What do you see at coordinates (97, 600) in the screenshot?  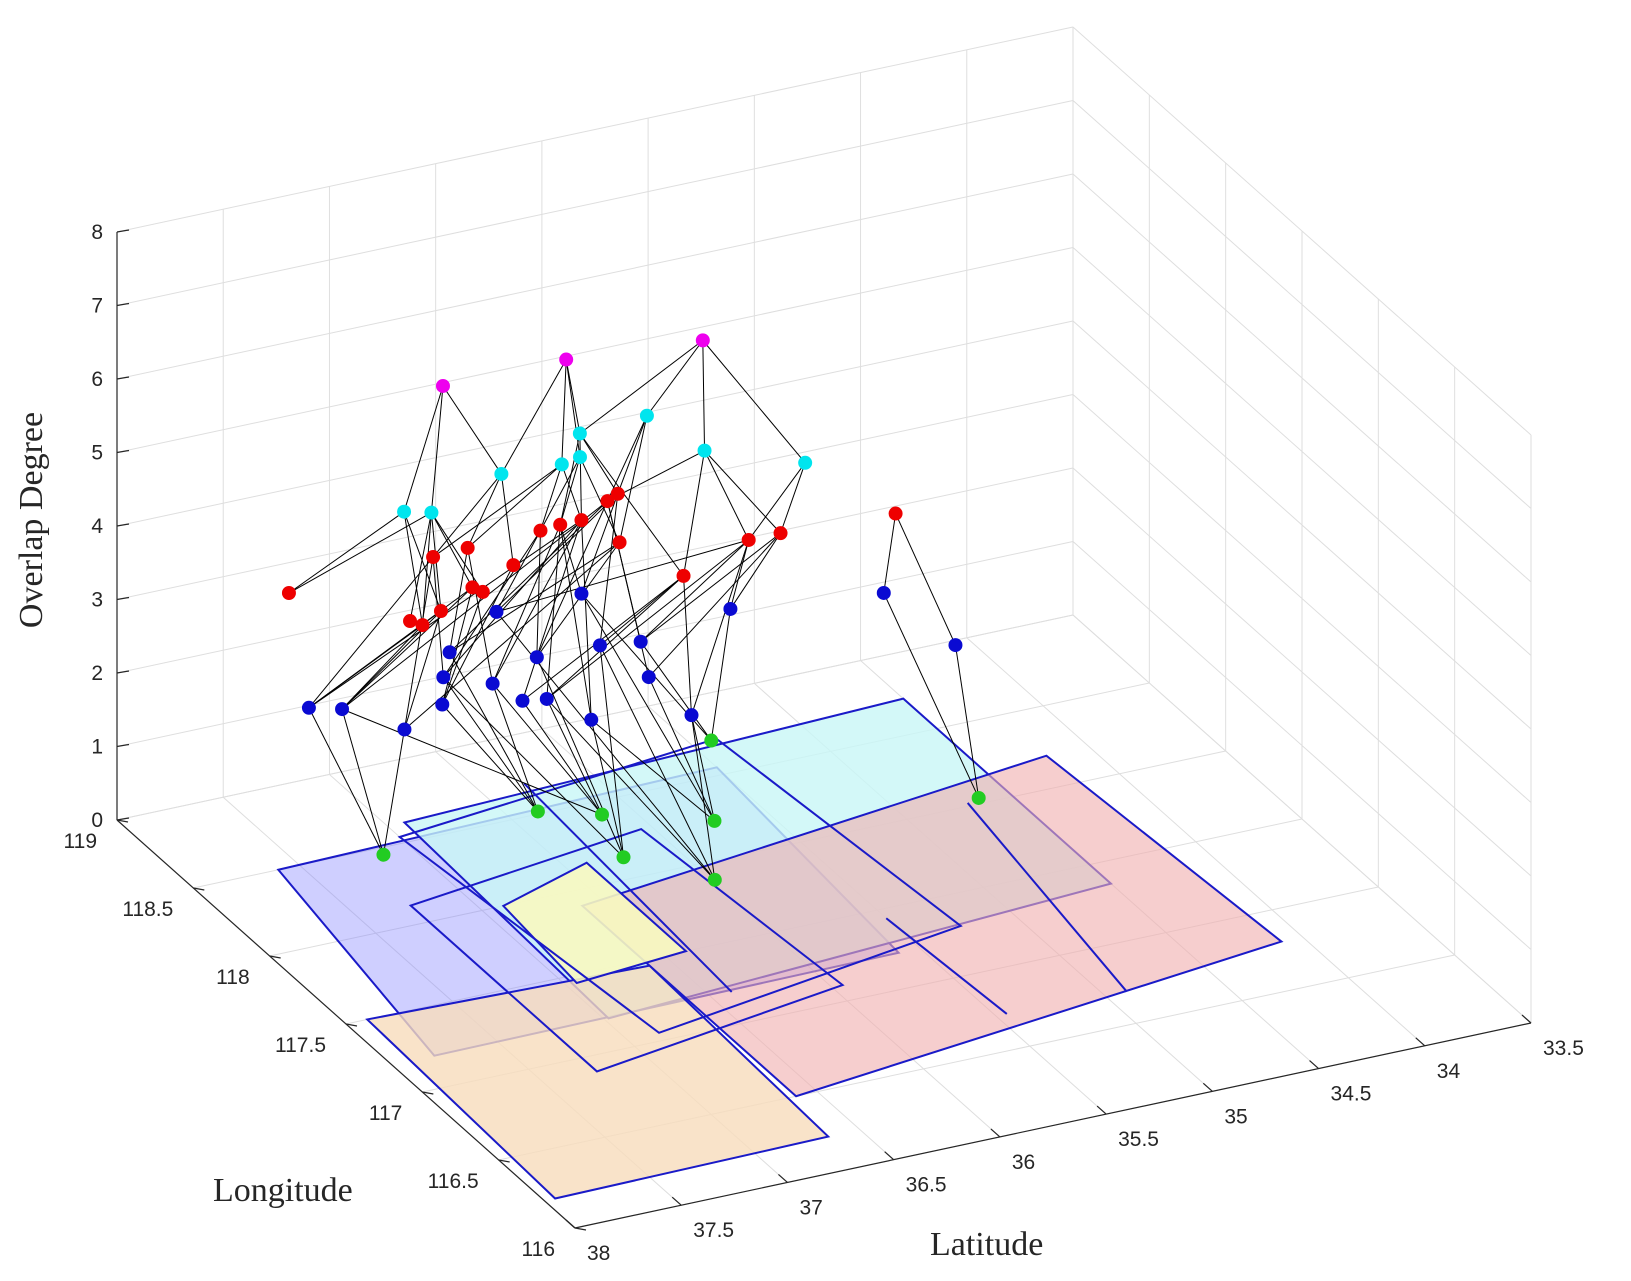 I see `z-tick-label: 3` at bounding box center [97, 600].